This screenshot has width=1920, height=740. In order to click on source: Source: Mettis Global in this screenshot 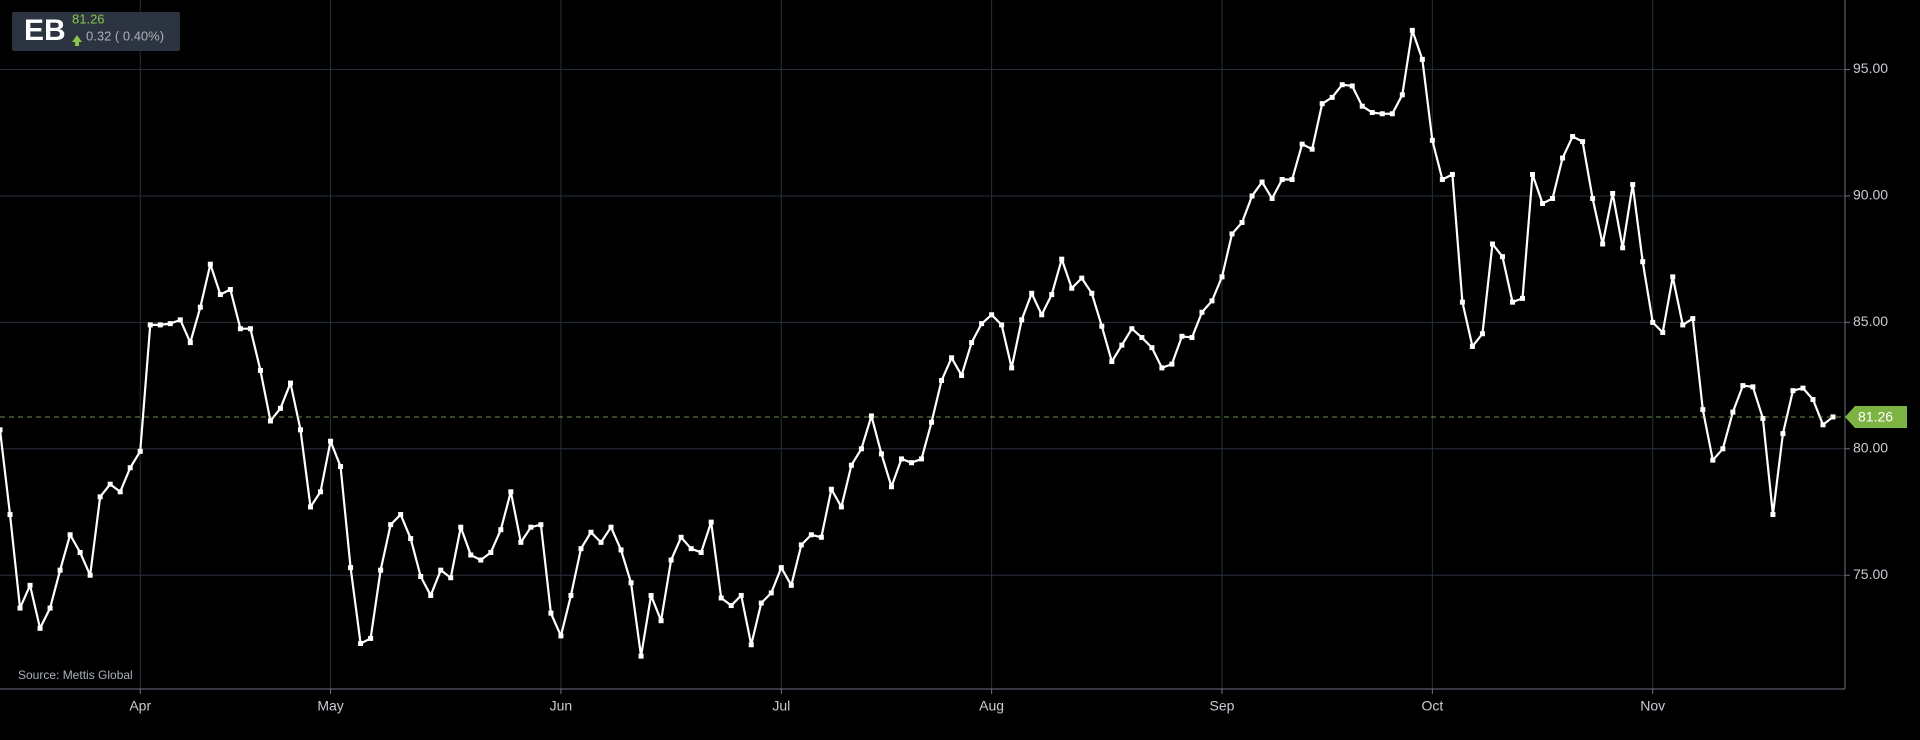, I will do `click(75, 675)`.